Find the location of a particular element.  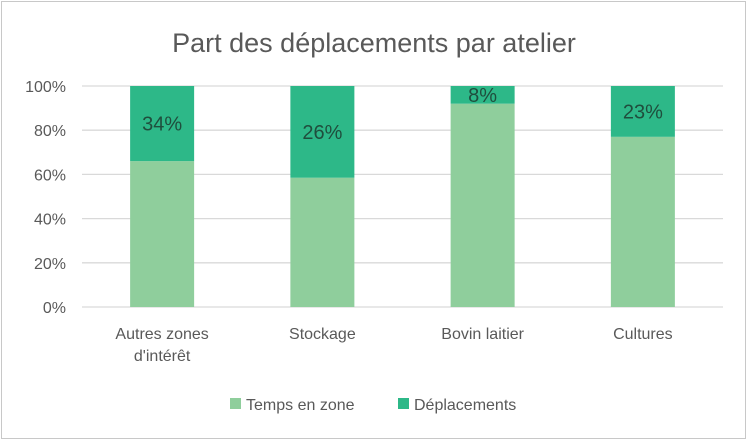

data-label: 8% is located at coordinates (482, 96).